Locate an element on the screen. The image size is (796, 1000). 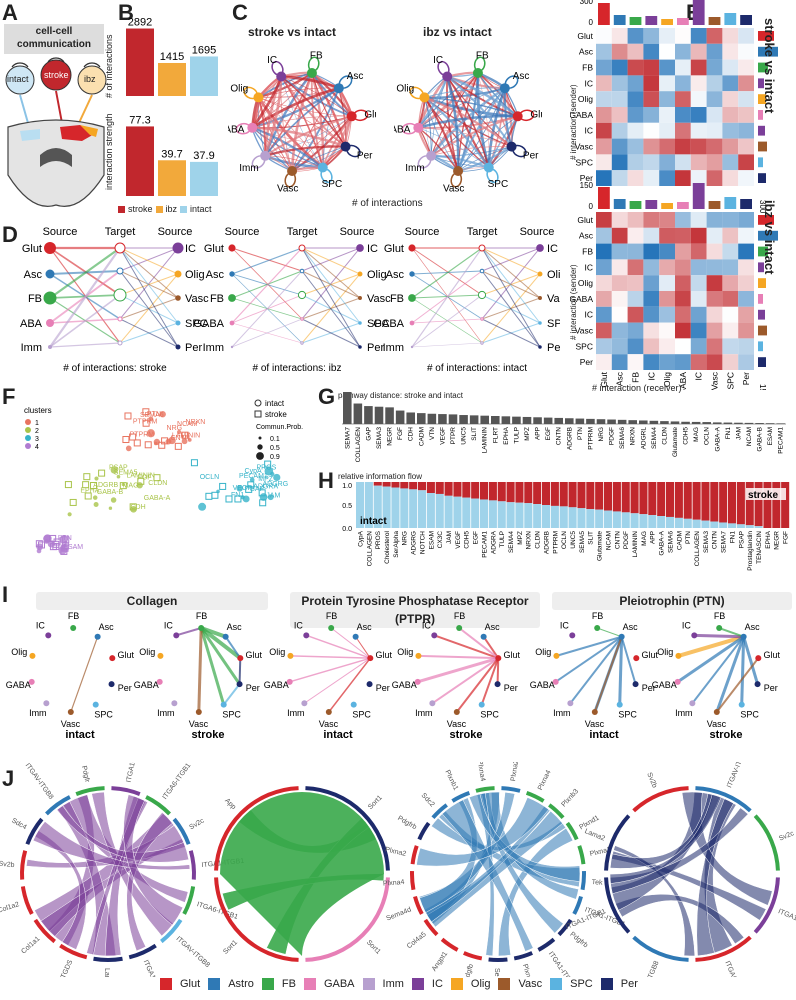
g-bar-NEGR is located at coordinates (389, 415).